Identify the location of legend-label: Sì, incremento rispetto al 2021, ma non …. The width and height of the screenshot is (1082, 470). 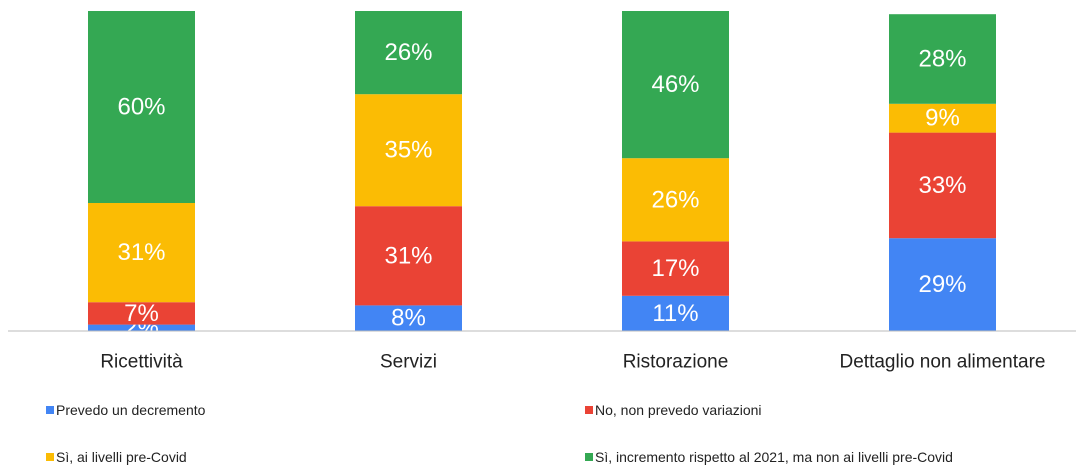
(774, 457).